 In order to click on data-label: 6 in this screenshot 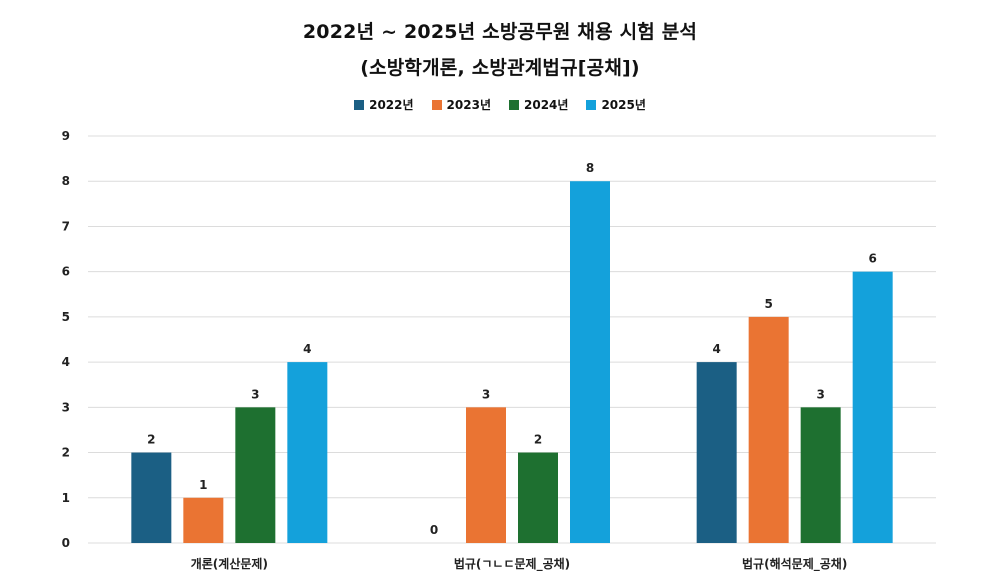, I will do `click(872, 259)`.